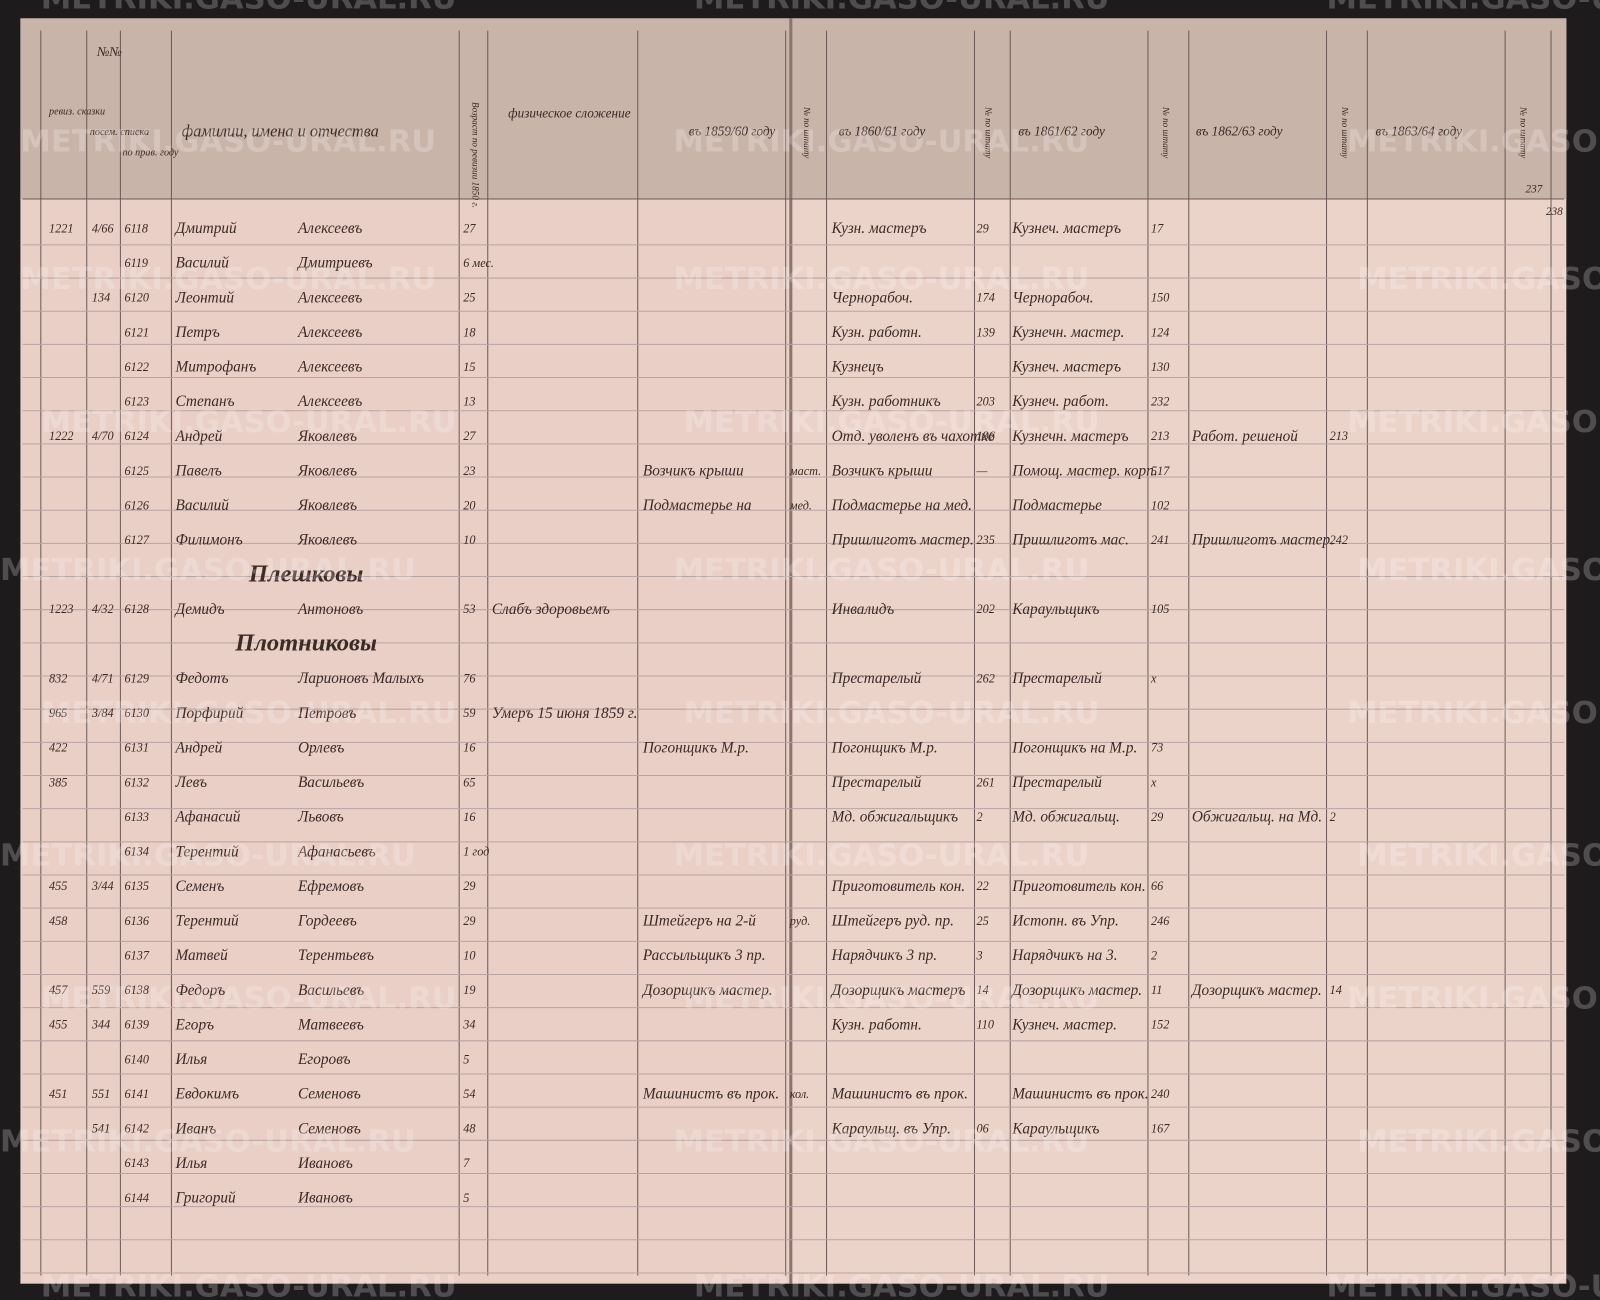  What do you see at coordinates (913, 436) in the screenshot?
I see `y1860-cell: Отд. уволенъ въ чахотке` at bounding box center [913, 436].